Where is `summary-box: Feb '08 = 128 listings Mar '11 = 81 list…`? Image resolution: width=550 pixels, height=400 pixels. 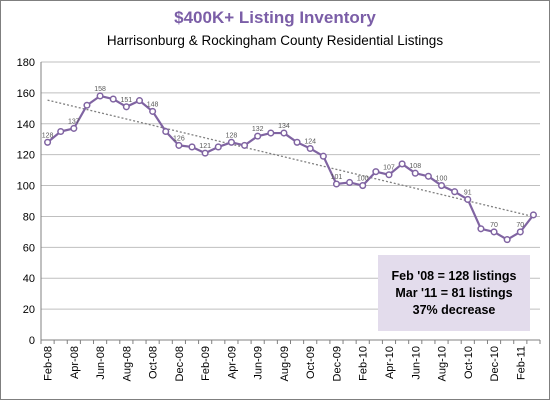 summary-box: Feb '08 = 128 listings Mar '11 = 81 list… is located at coordinates (454, 293).